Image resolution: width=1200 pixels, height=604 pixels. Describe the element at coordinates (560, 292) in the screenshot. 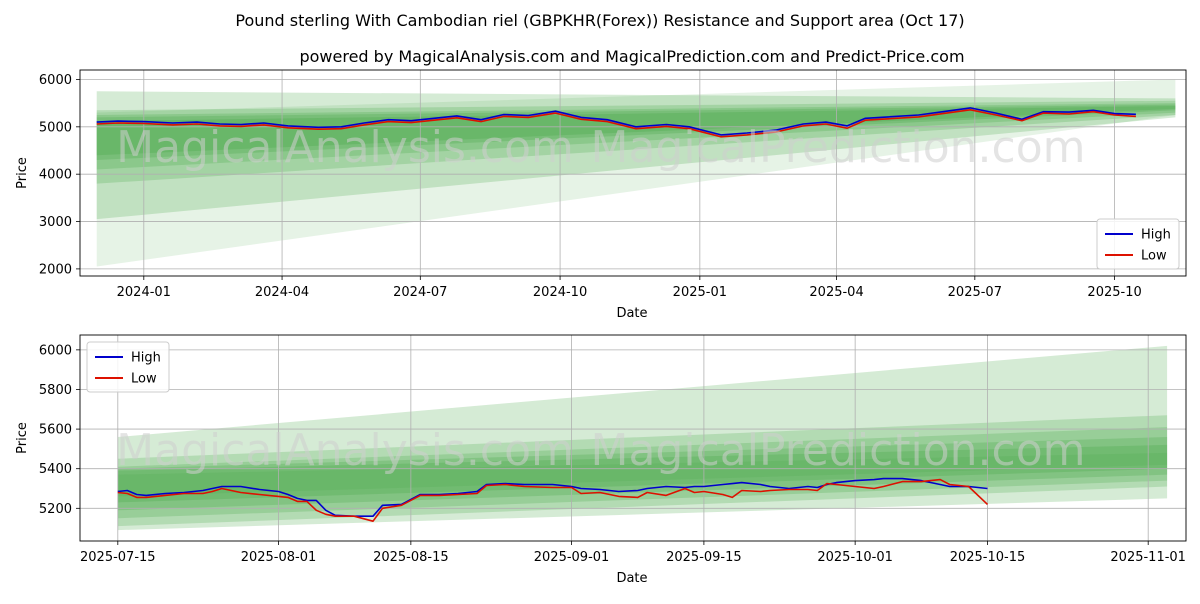

I see `x-tick-label: 2024-10` at that location.